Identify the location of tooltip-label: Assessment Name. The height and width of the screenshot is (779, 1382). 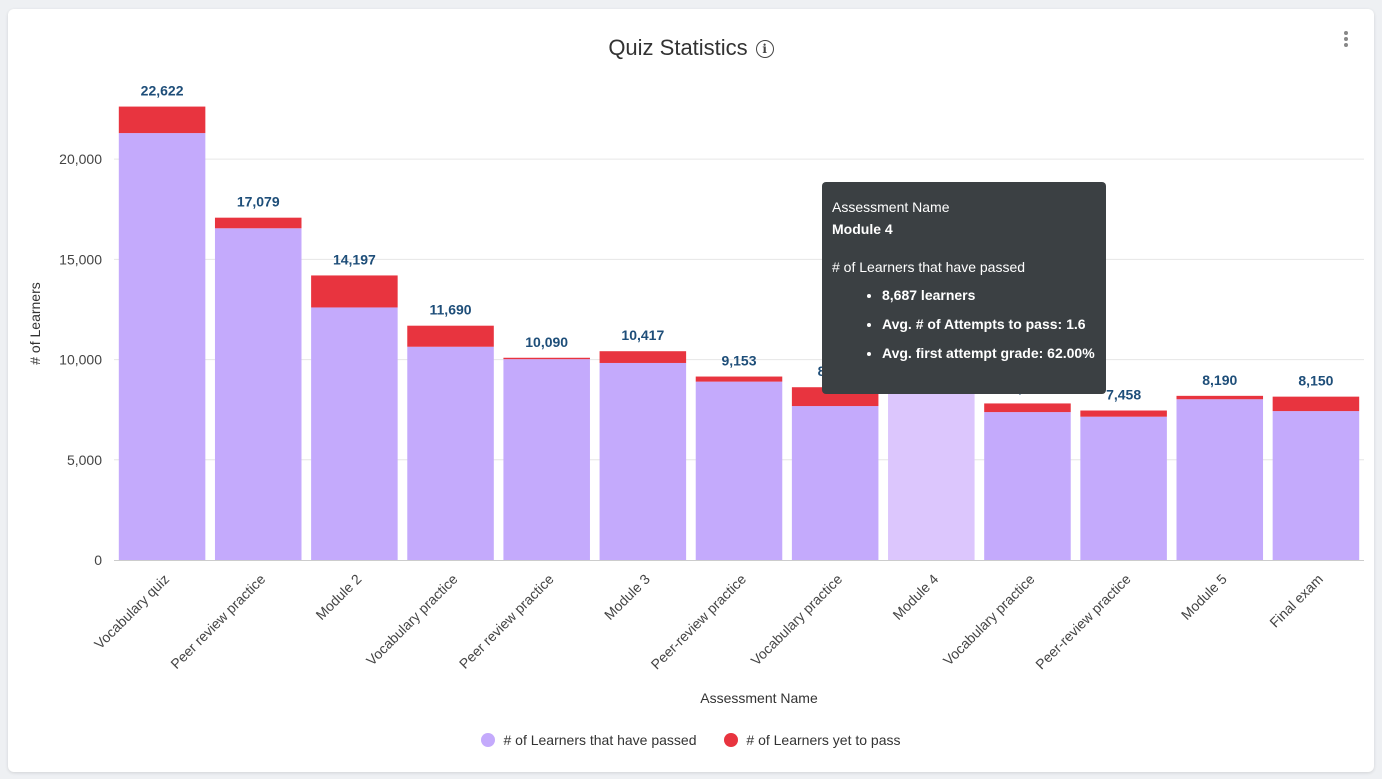
(891, 207).